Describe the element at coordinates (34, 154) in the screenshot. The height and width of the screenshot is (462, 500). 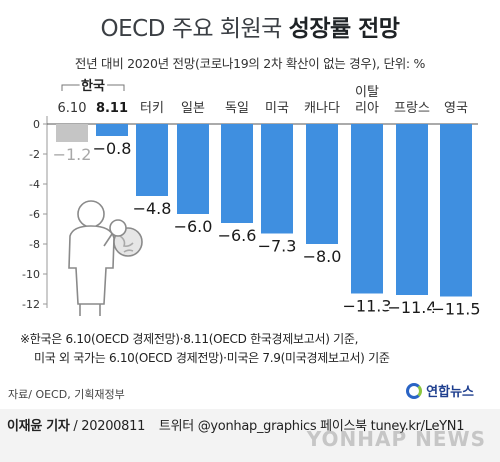
I see `y-tick-label: -2` at that location.